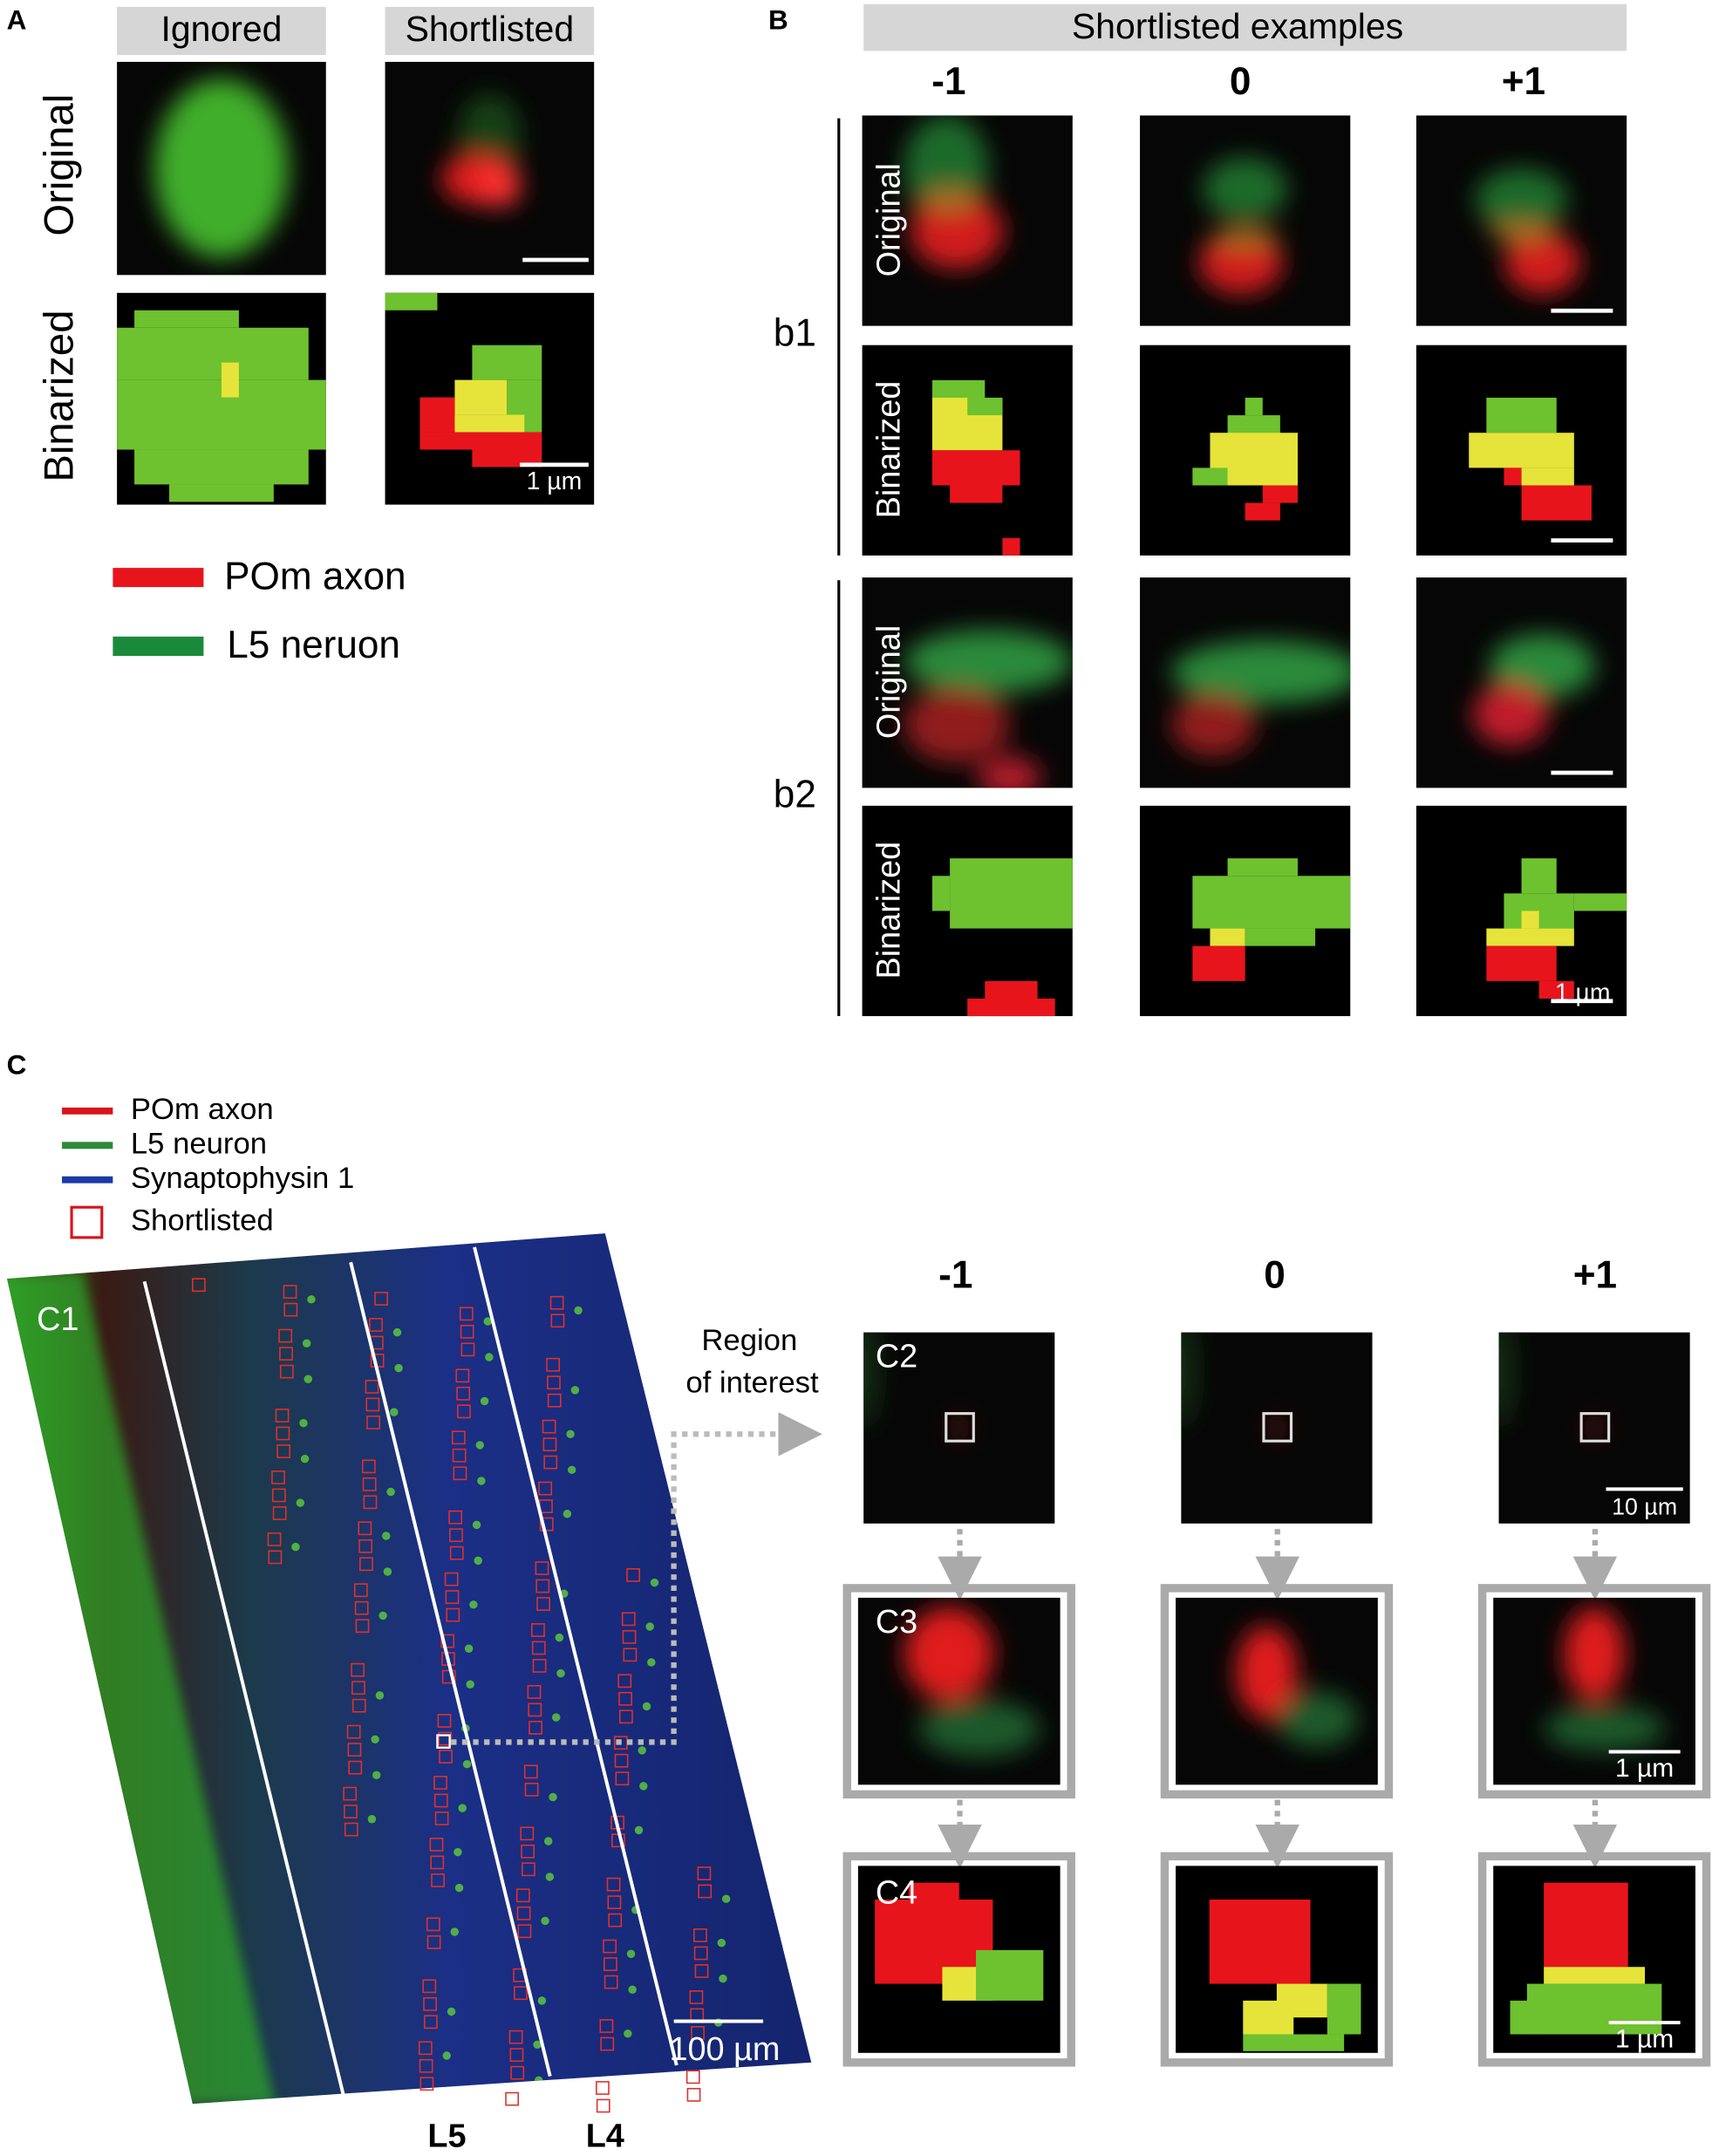  Describe the element at coordinates (778, 20) in the screenshot. I see `panel-label: B` at that location.